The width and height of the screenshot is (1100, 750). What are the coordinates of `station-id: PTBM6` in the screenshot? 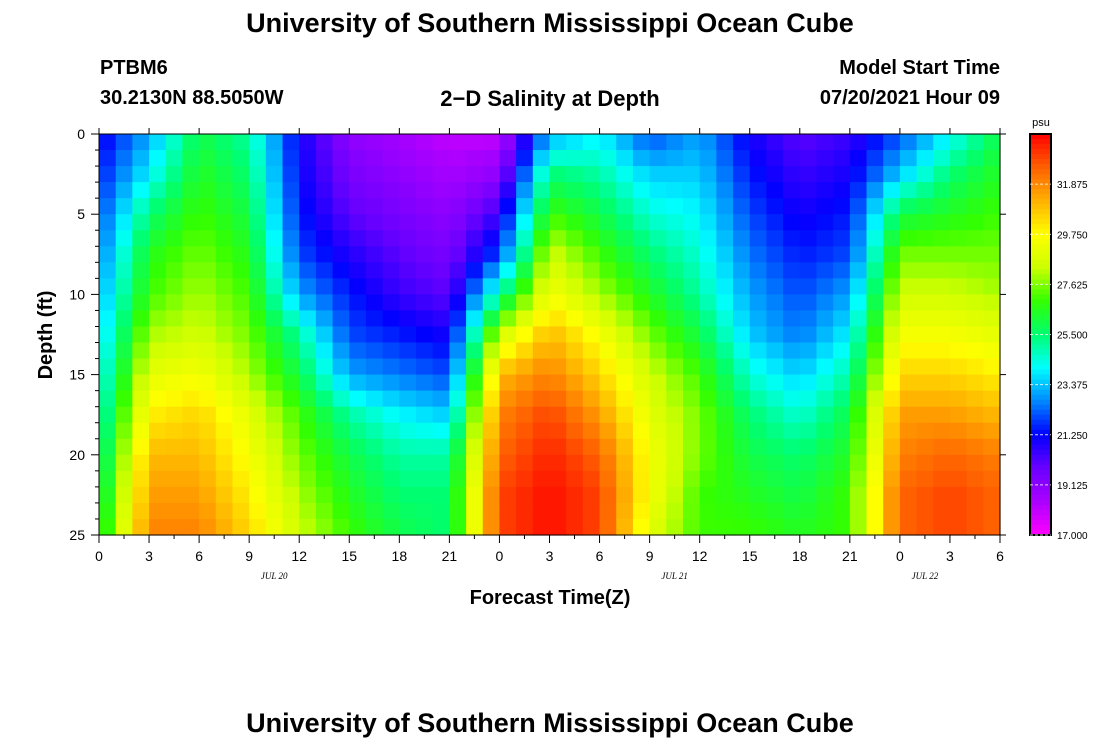 It's located at (134, 68).